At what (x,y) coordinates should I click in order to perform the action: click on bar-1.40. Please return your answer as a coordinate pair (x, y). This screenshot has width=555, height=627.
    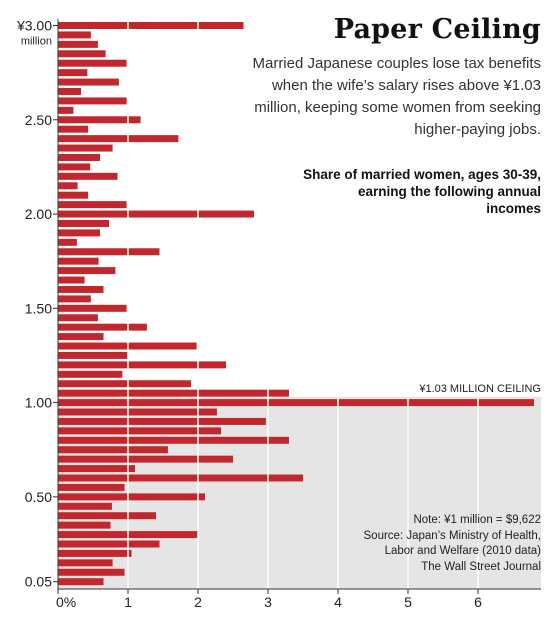
    Looking at the image, I should click on (102, 327).